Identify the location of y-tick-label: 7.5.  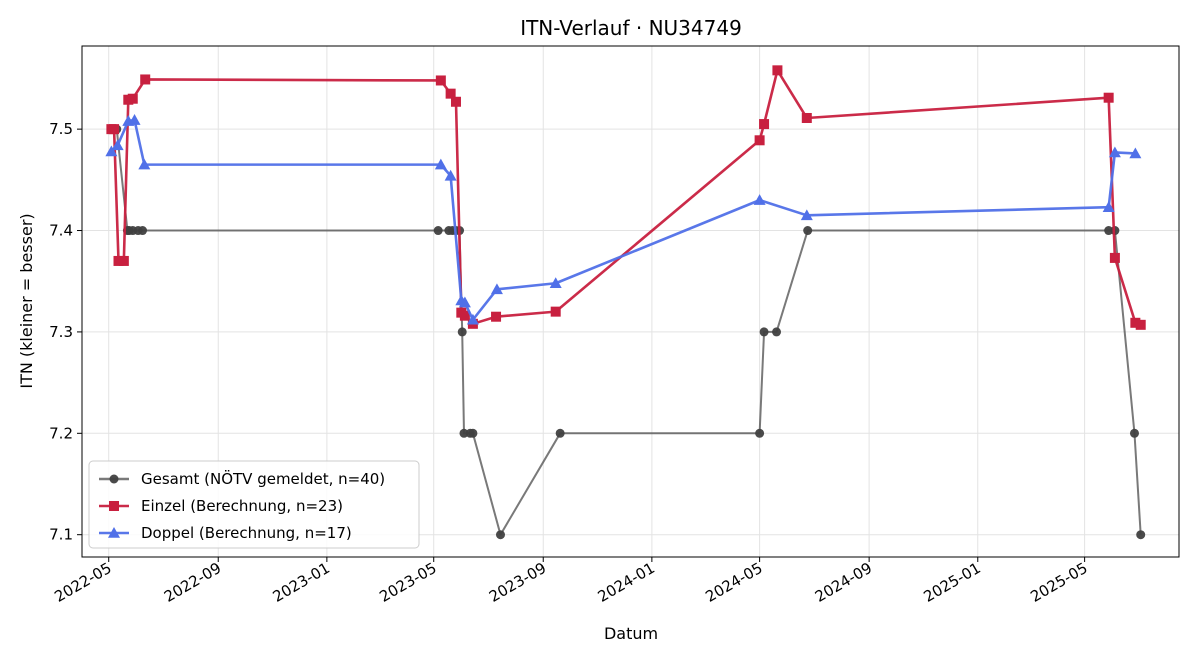
(61, 129).